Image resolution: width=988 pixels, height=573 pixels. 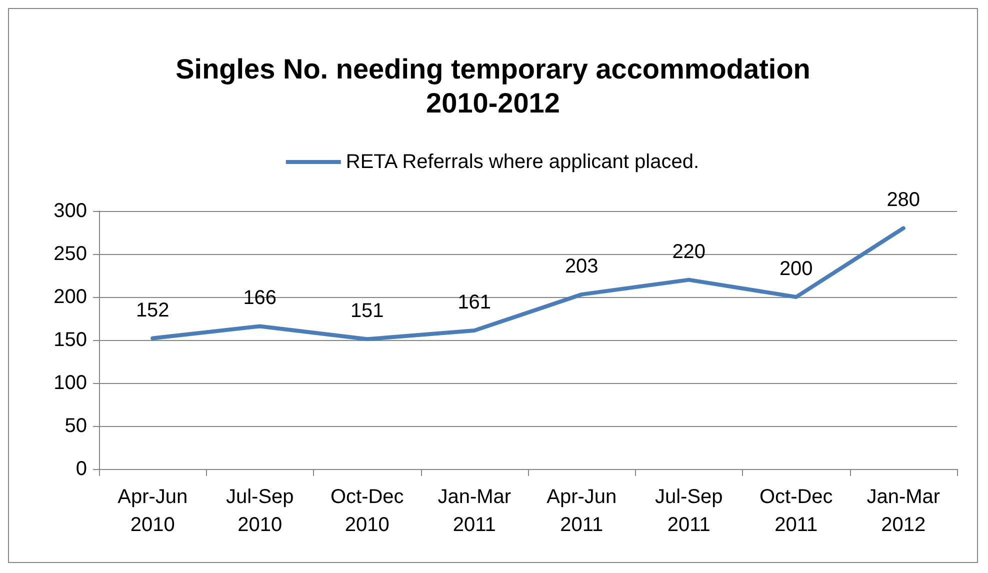 What do you see at coordinates (903, 511) in the screenshot?
I see `x-tick-label: Jan-Mar 2012` at bounding box center [903, 511].